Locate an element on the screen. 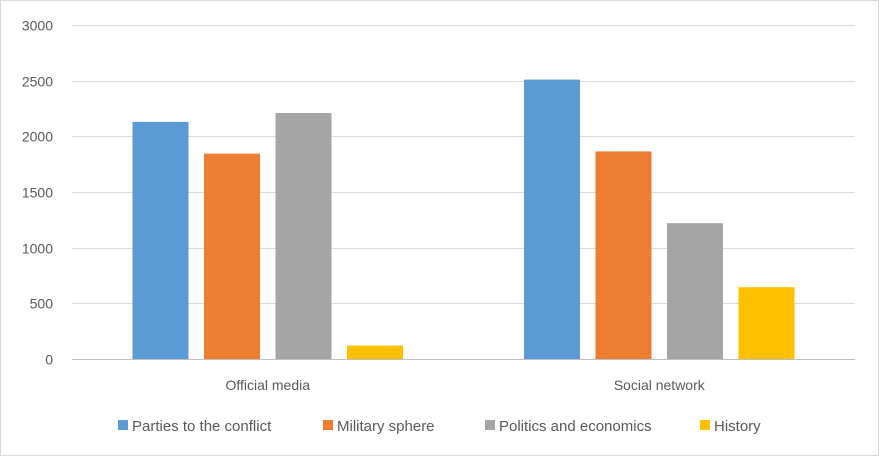 Image resolution: width=879 pixels, height=456 pixels. y-tick-label: 500 is located at coordinates (42, 304).